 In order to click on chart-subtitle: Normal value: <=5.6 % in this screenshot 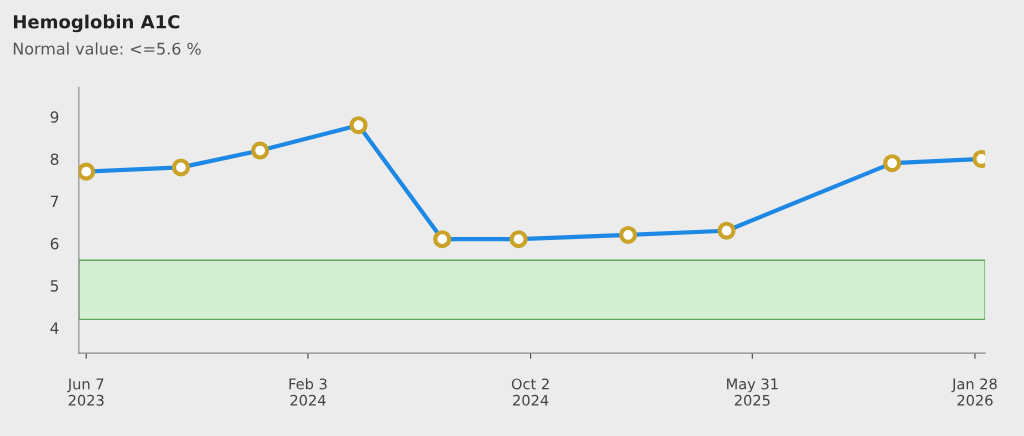, I will do `click(107, 48)`.